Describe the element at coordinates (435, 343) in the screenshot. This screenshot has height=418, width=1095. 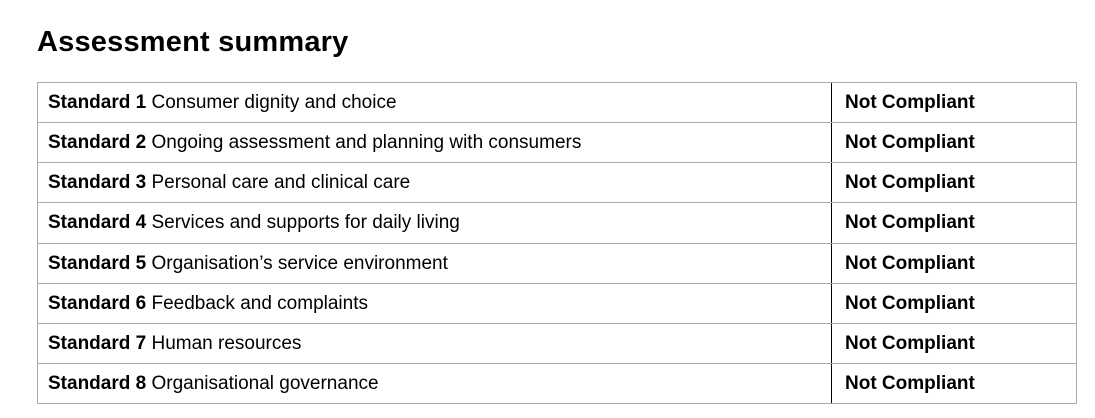
I see `standard-cell: Standard 7 Human resources` at that location.